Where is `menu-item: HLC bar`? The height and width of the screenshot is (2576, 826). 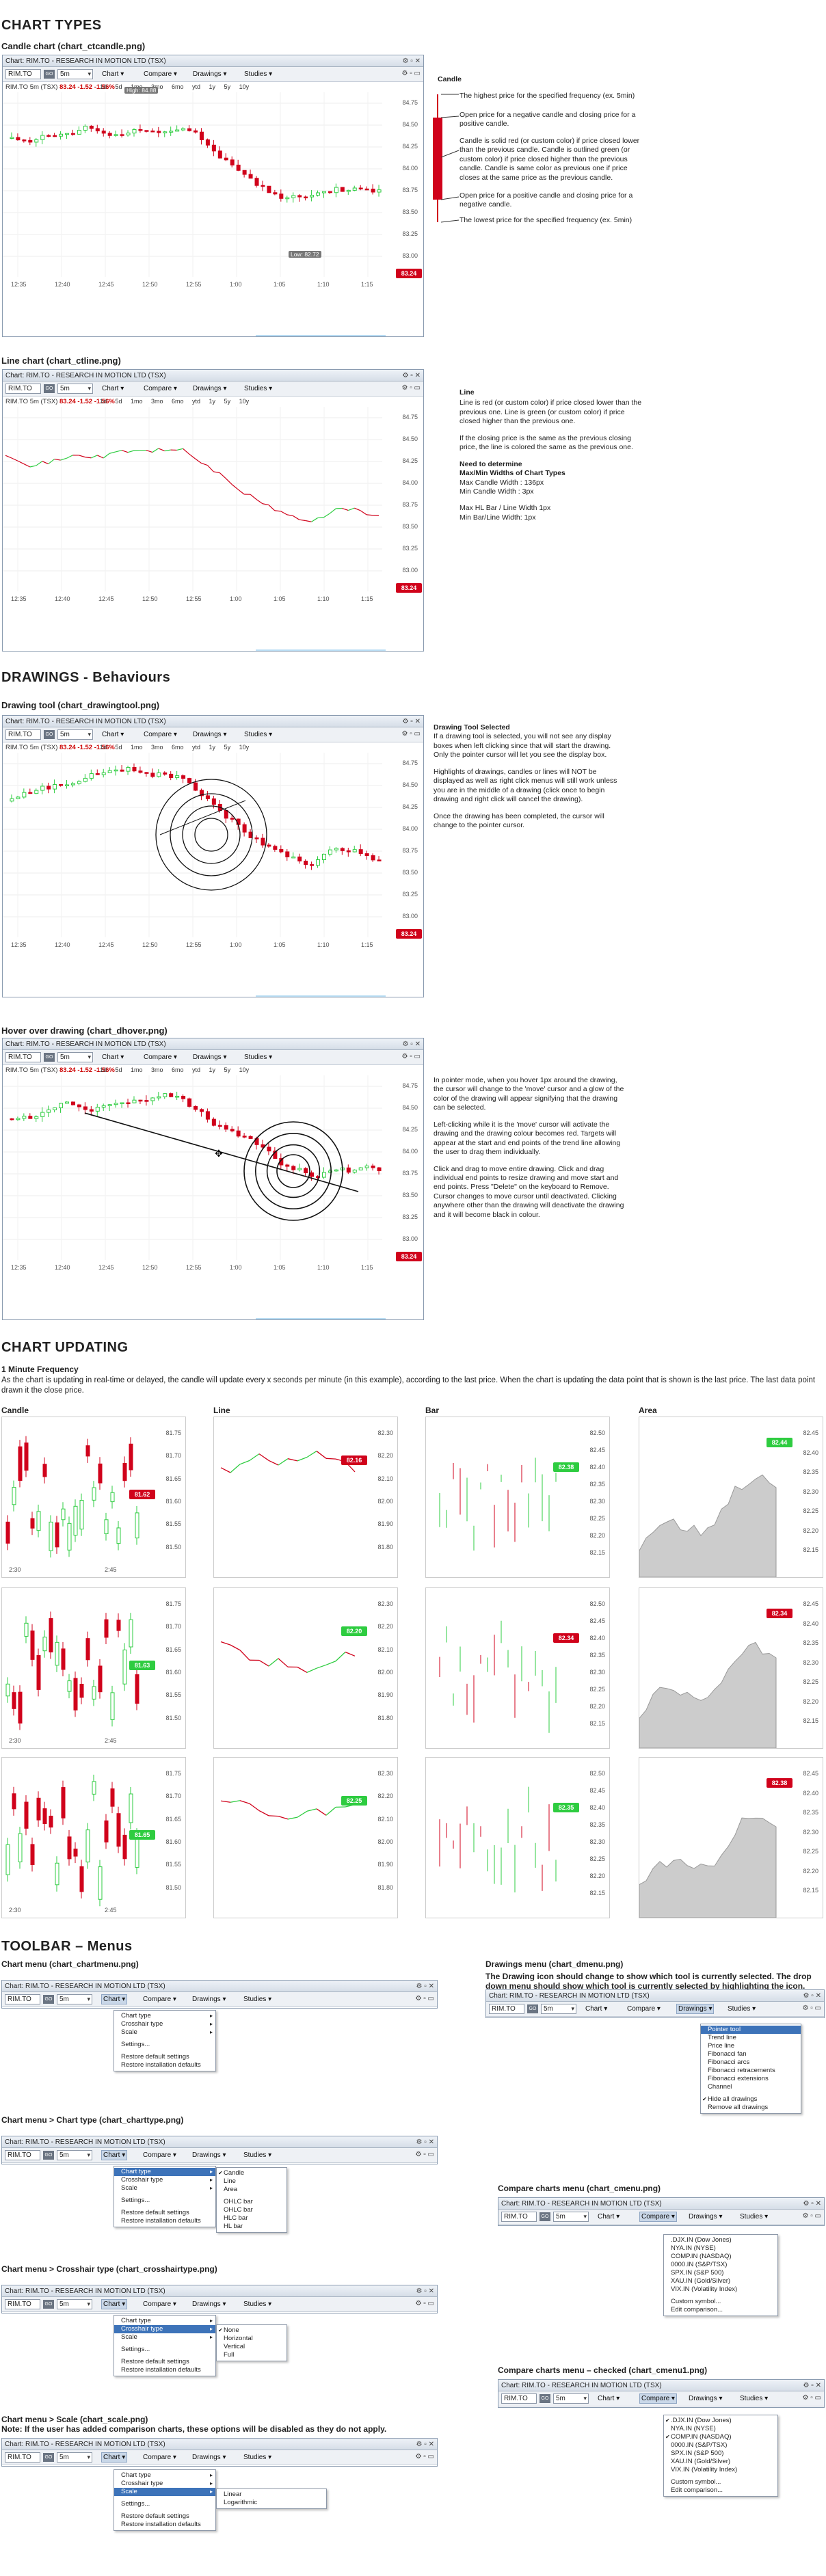
menu-item: HLC bar is located at coordinates (252, 2218).